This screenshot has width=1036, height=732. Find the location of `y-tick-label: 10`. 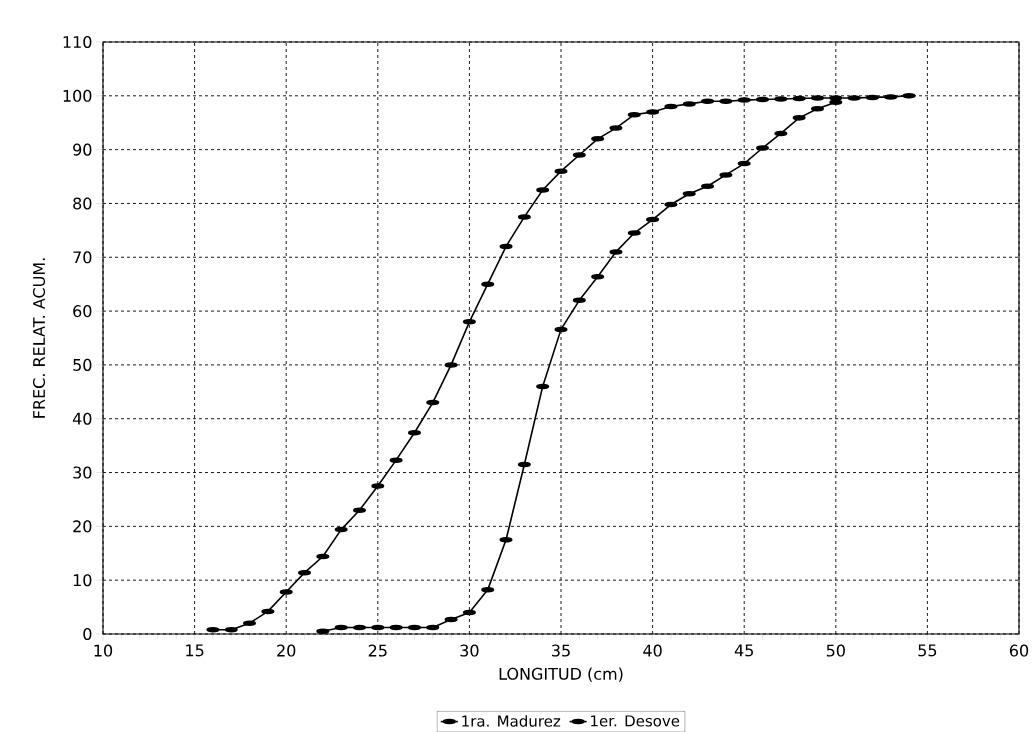

y-tick-label: 10 is located at coordinates (82, 580).